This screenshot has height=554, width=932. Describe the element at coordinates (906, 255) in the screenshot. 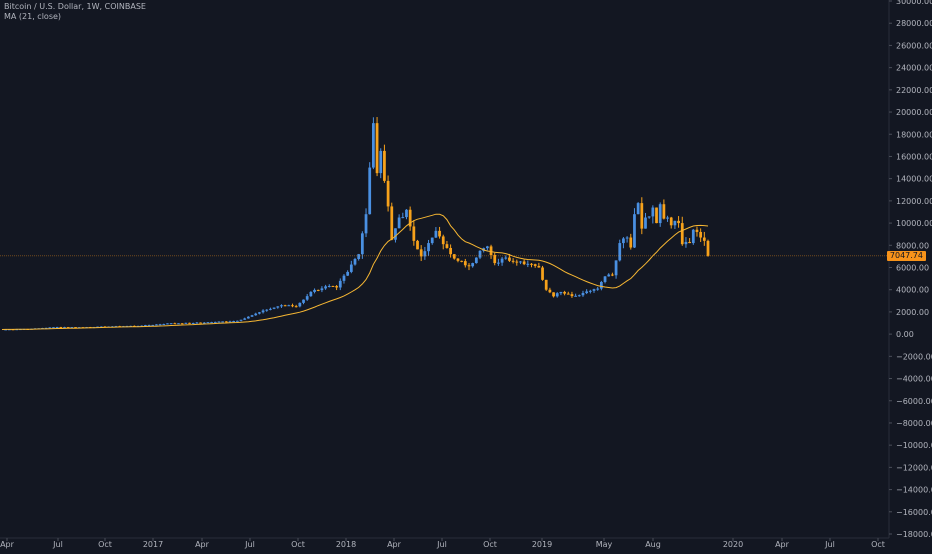

I see `last-price-tag: 7047.74` at that location.